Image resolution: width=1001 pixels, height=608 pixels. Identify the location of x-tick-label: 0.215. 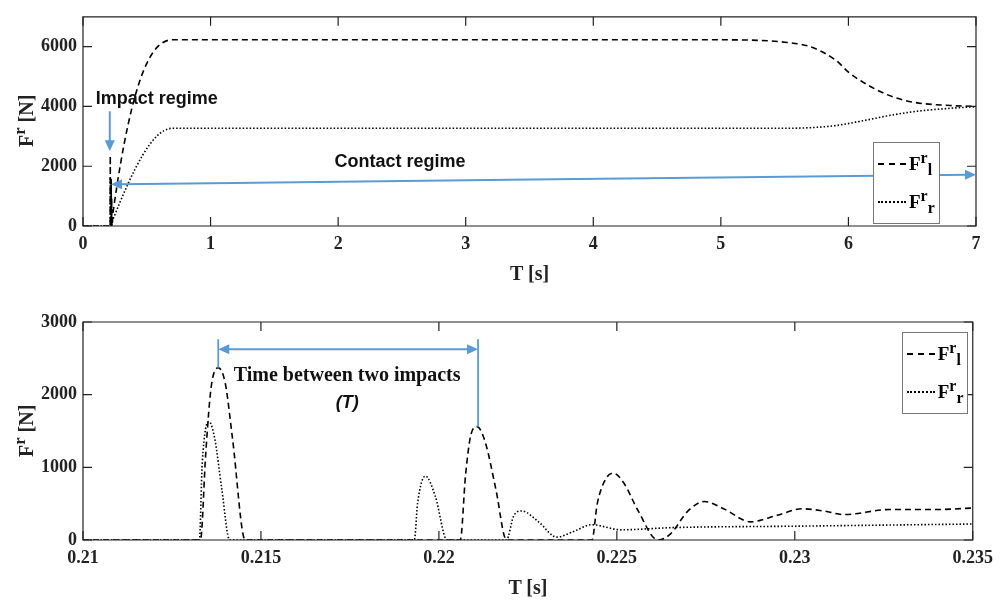
(261, 557).